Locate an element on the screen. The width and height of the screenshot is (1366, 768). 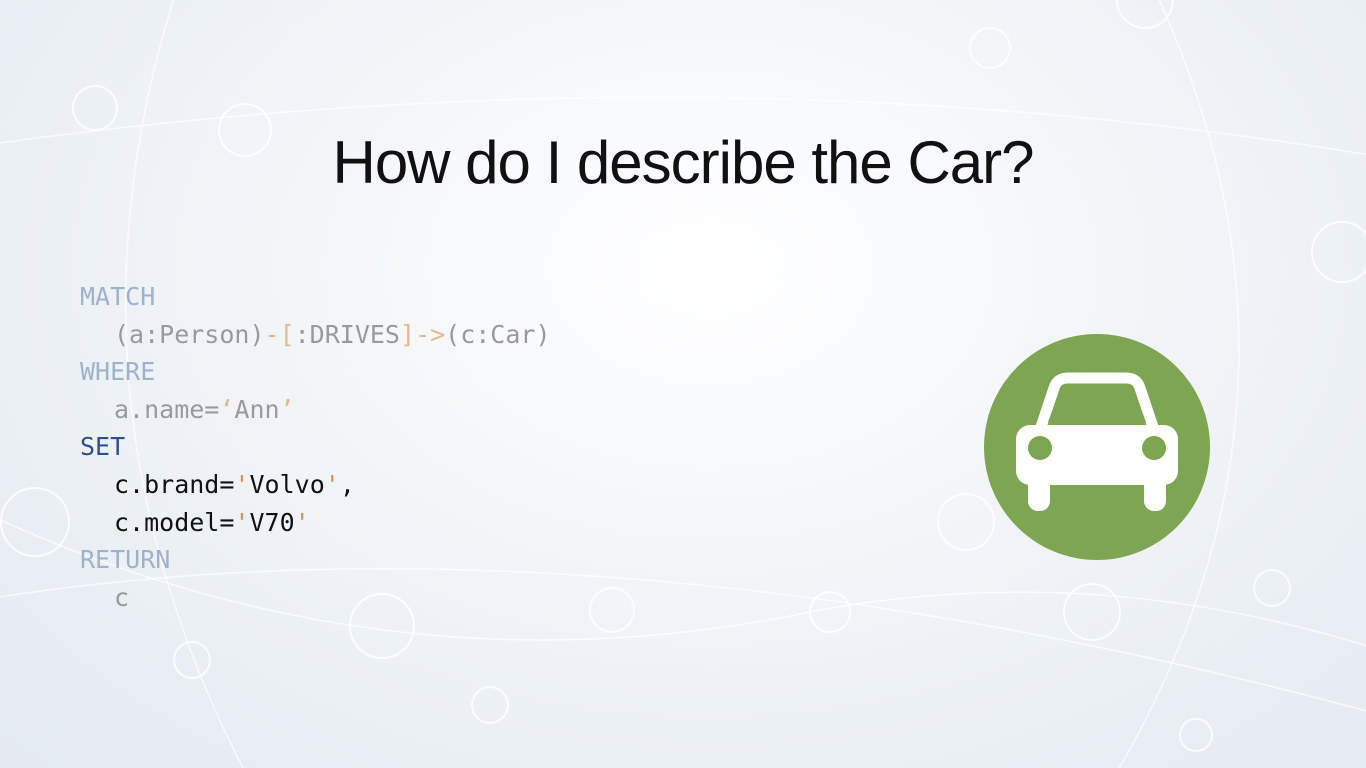
code-line: SET is located at coordinates (315, 447).